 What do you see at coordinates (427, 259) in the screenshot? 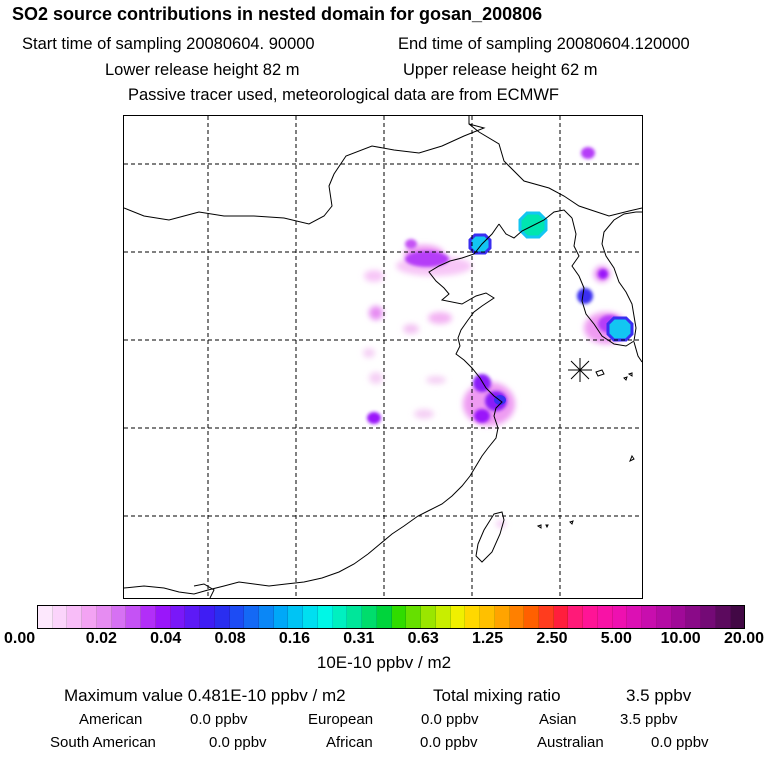
I see `plume-beijing-core` at bounding box center [427, 259].